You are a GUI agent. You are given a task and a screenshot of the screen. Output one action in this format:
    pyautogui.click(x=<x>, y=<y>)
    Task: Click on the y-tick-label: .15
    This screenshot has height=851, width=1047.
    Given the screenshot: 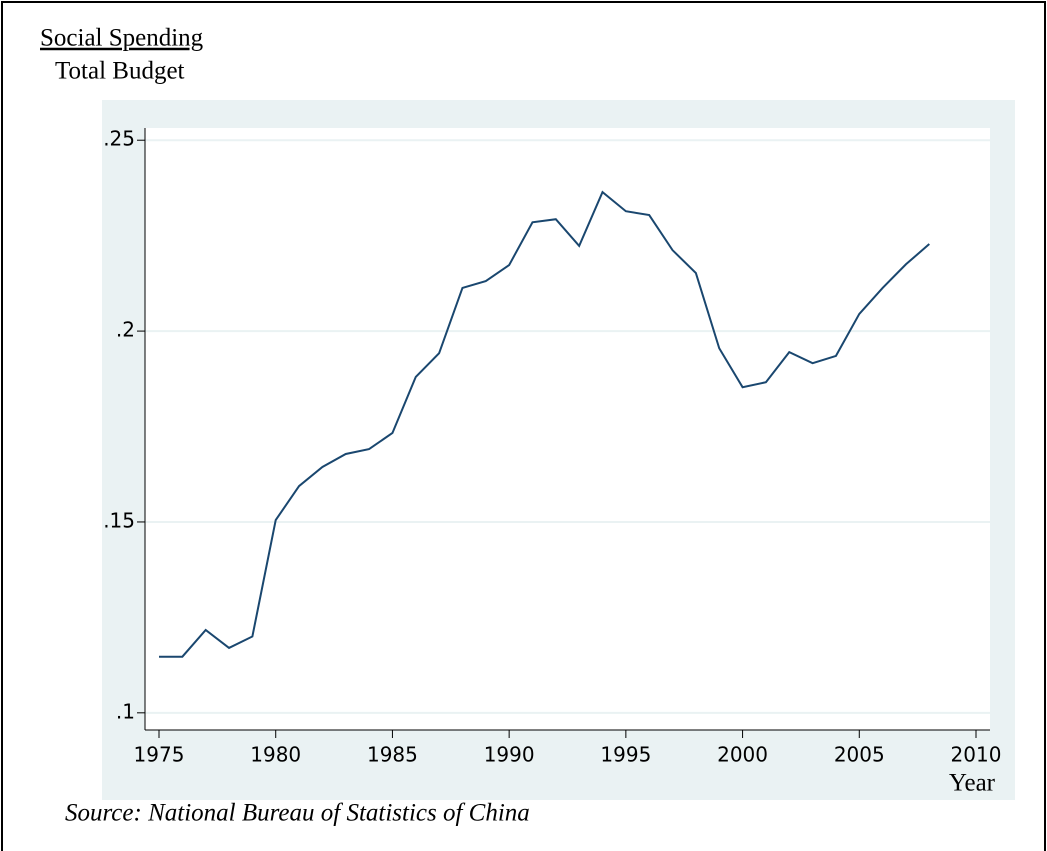 What is the action you would take?
    pyautogui.click(x=119, y=520)
    